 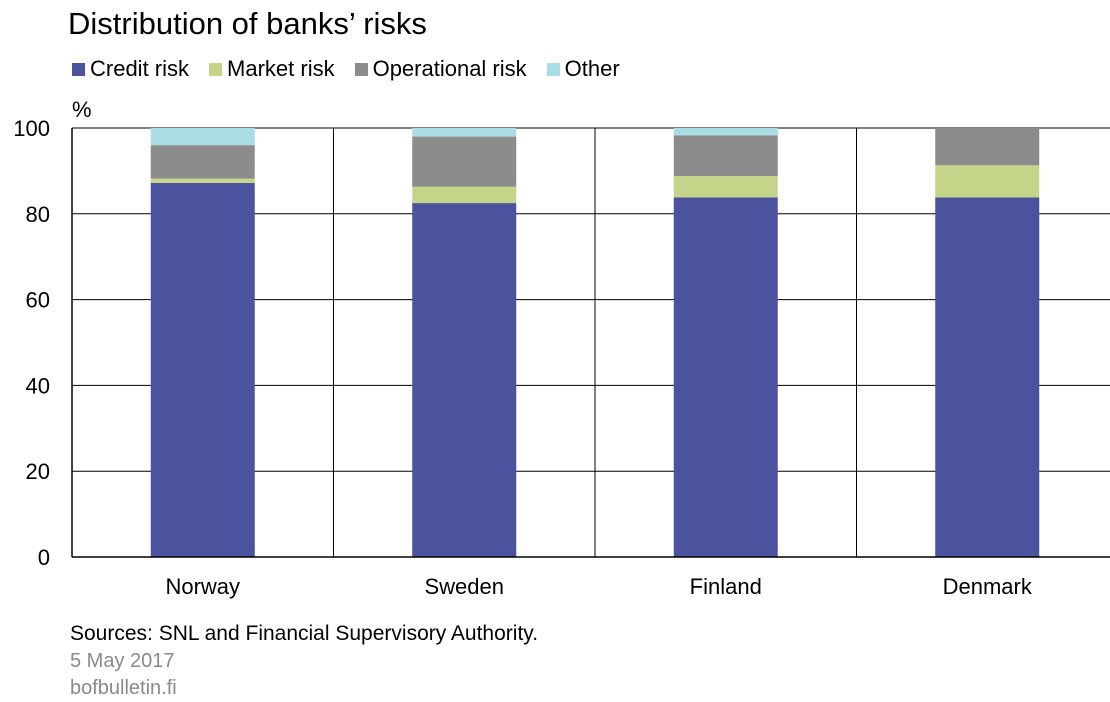 What do you see at coordinates (988, 586) in the screenshot?
I see `x-tick-label-denmark: Denmark` at bounding box center [988, 586].